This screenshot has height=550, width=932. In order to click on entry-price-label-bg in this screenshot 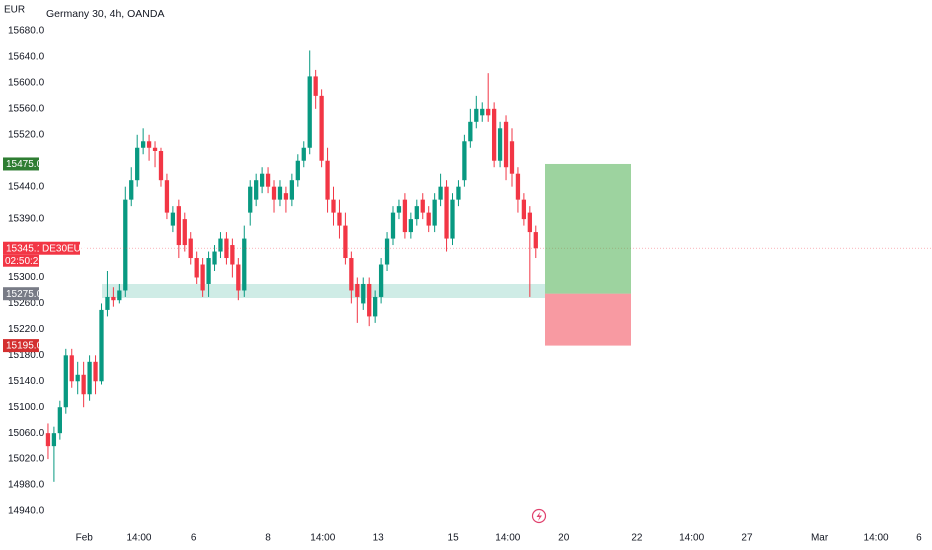, I will do `click(21, 294)`.